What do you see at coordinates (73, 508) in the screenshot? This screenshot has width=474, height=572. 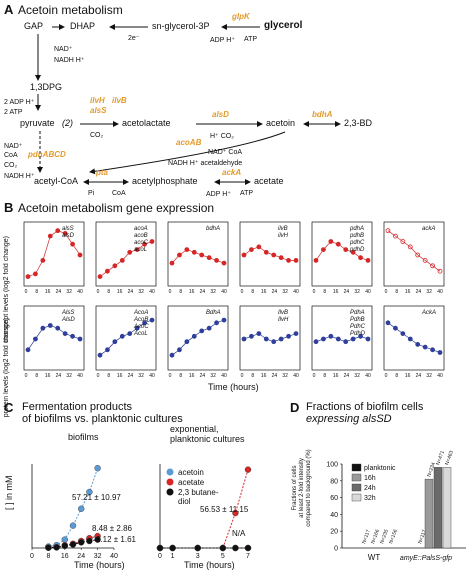 I see `series-line` at bounding box center [73, 508].